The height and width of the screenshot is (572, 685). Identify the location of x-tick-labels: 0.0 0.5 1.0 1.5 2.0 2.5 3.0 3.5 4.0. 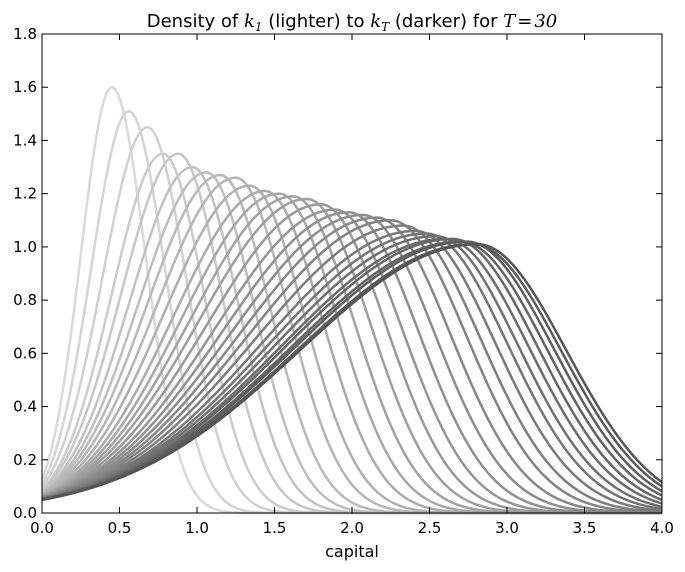
(352, 528).